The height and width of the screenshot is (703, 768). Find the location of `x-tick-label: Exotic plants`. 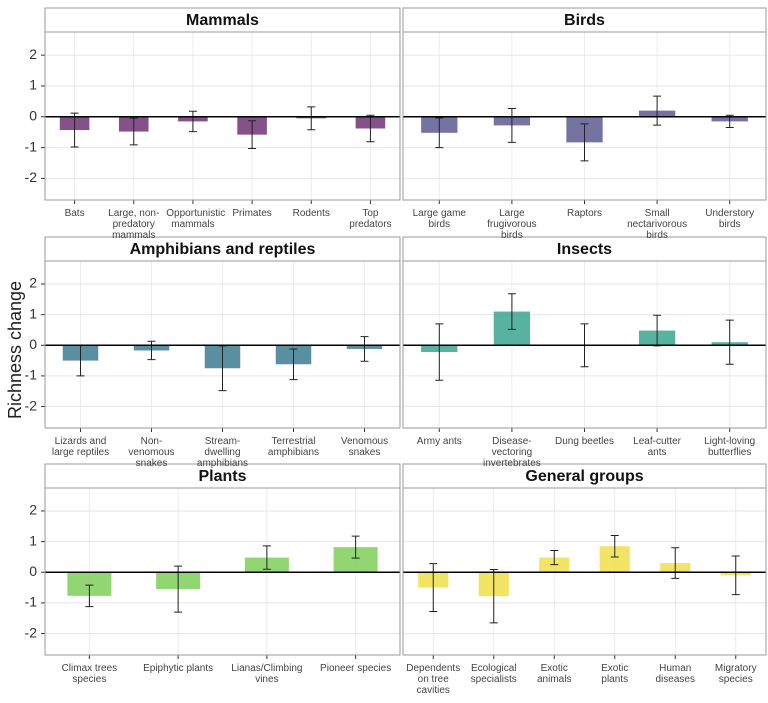

x-tick-label: Exotic plants is located at coordinates (615, 674).